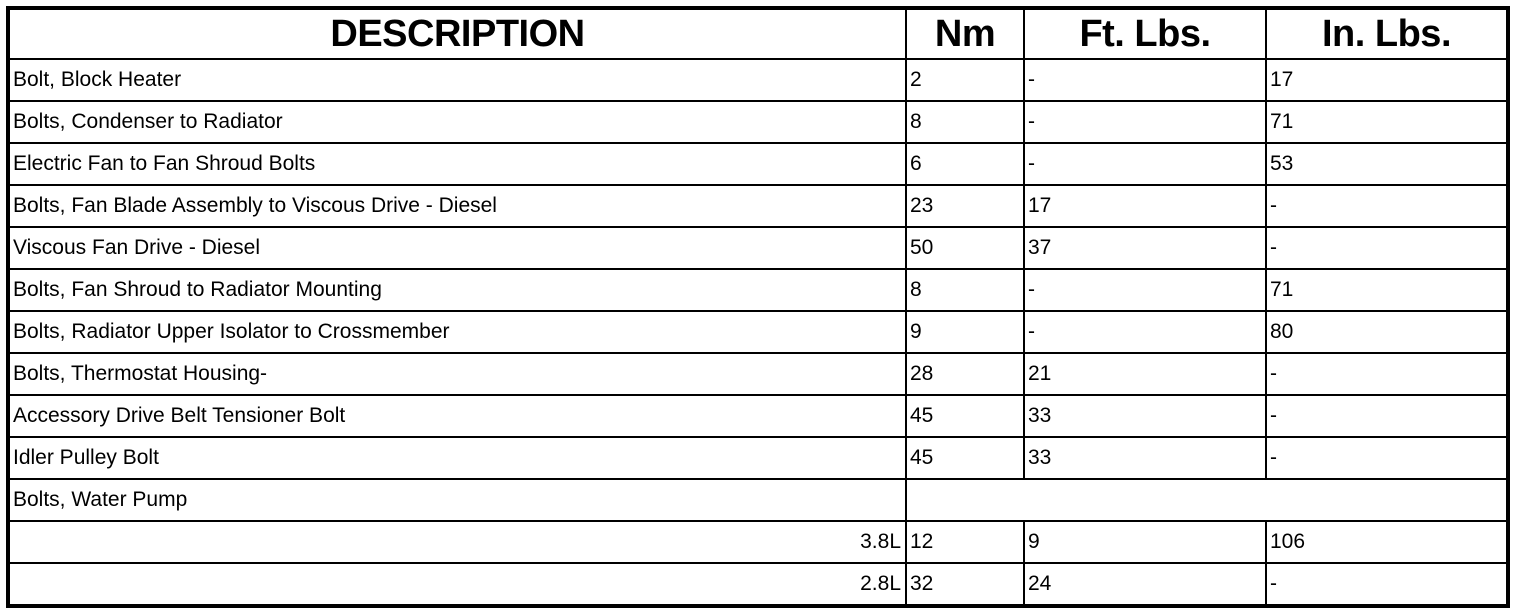  What do you see at coordinates (1145, 374) in the screenshot?
I see `cell-ft-lbs: 21` at bounding box center [1145, 374].